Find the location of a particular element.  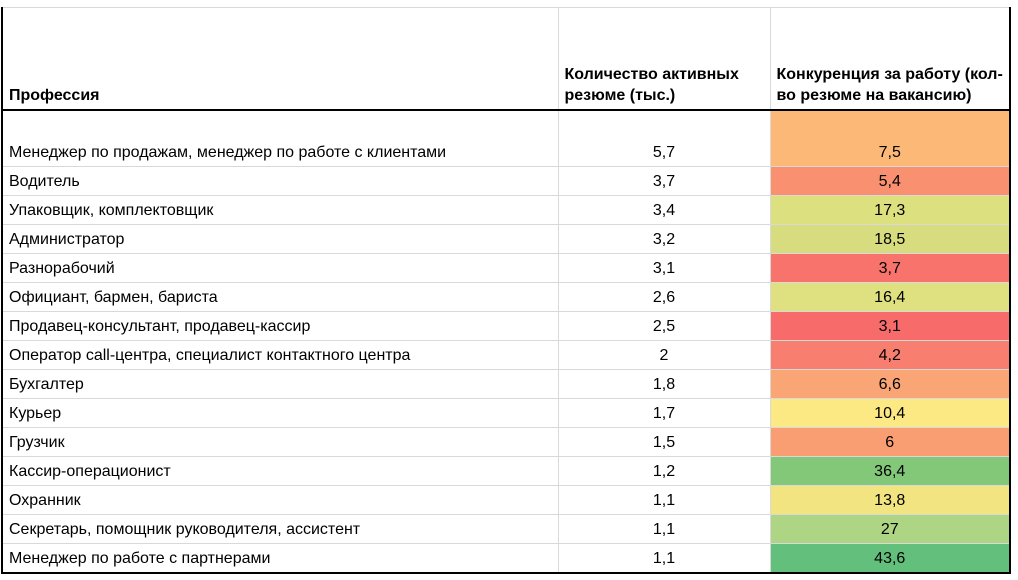

competition-cell: 13,8 is located at coordinates (890, 500).